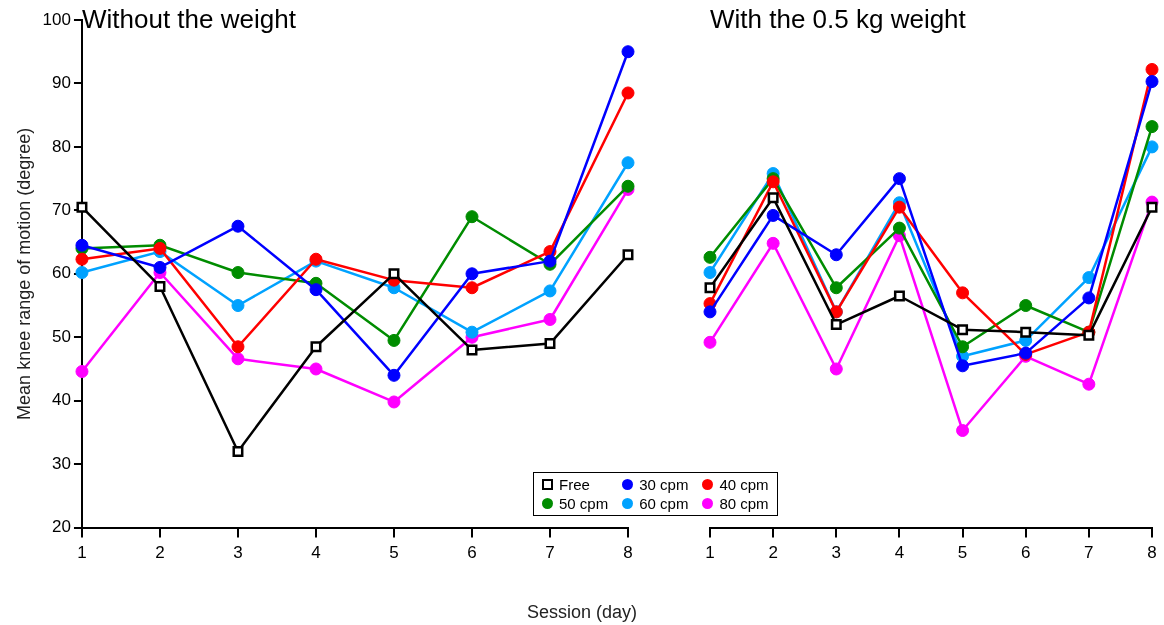  What do you see at coordinates (56, 19) in the screenshot?
I see `y-tick-label: 100` at bounding box center [56, 19].